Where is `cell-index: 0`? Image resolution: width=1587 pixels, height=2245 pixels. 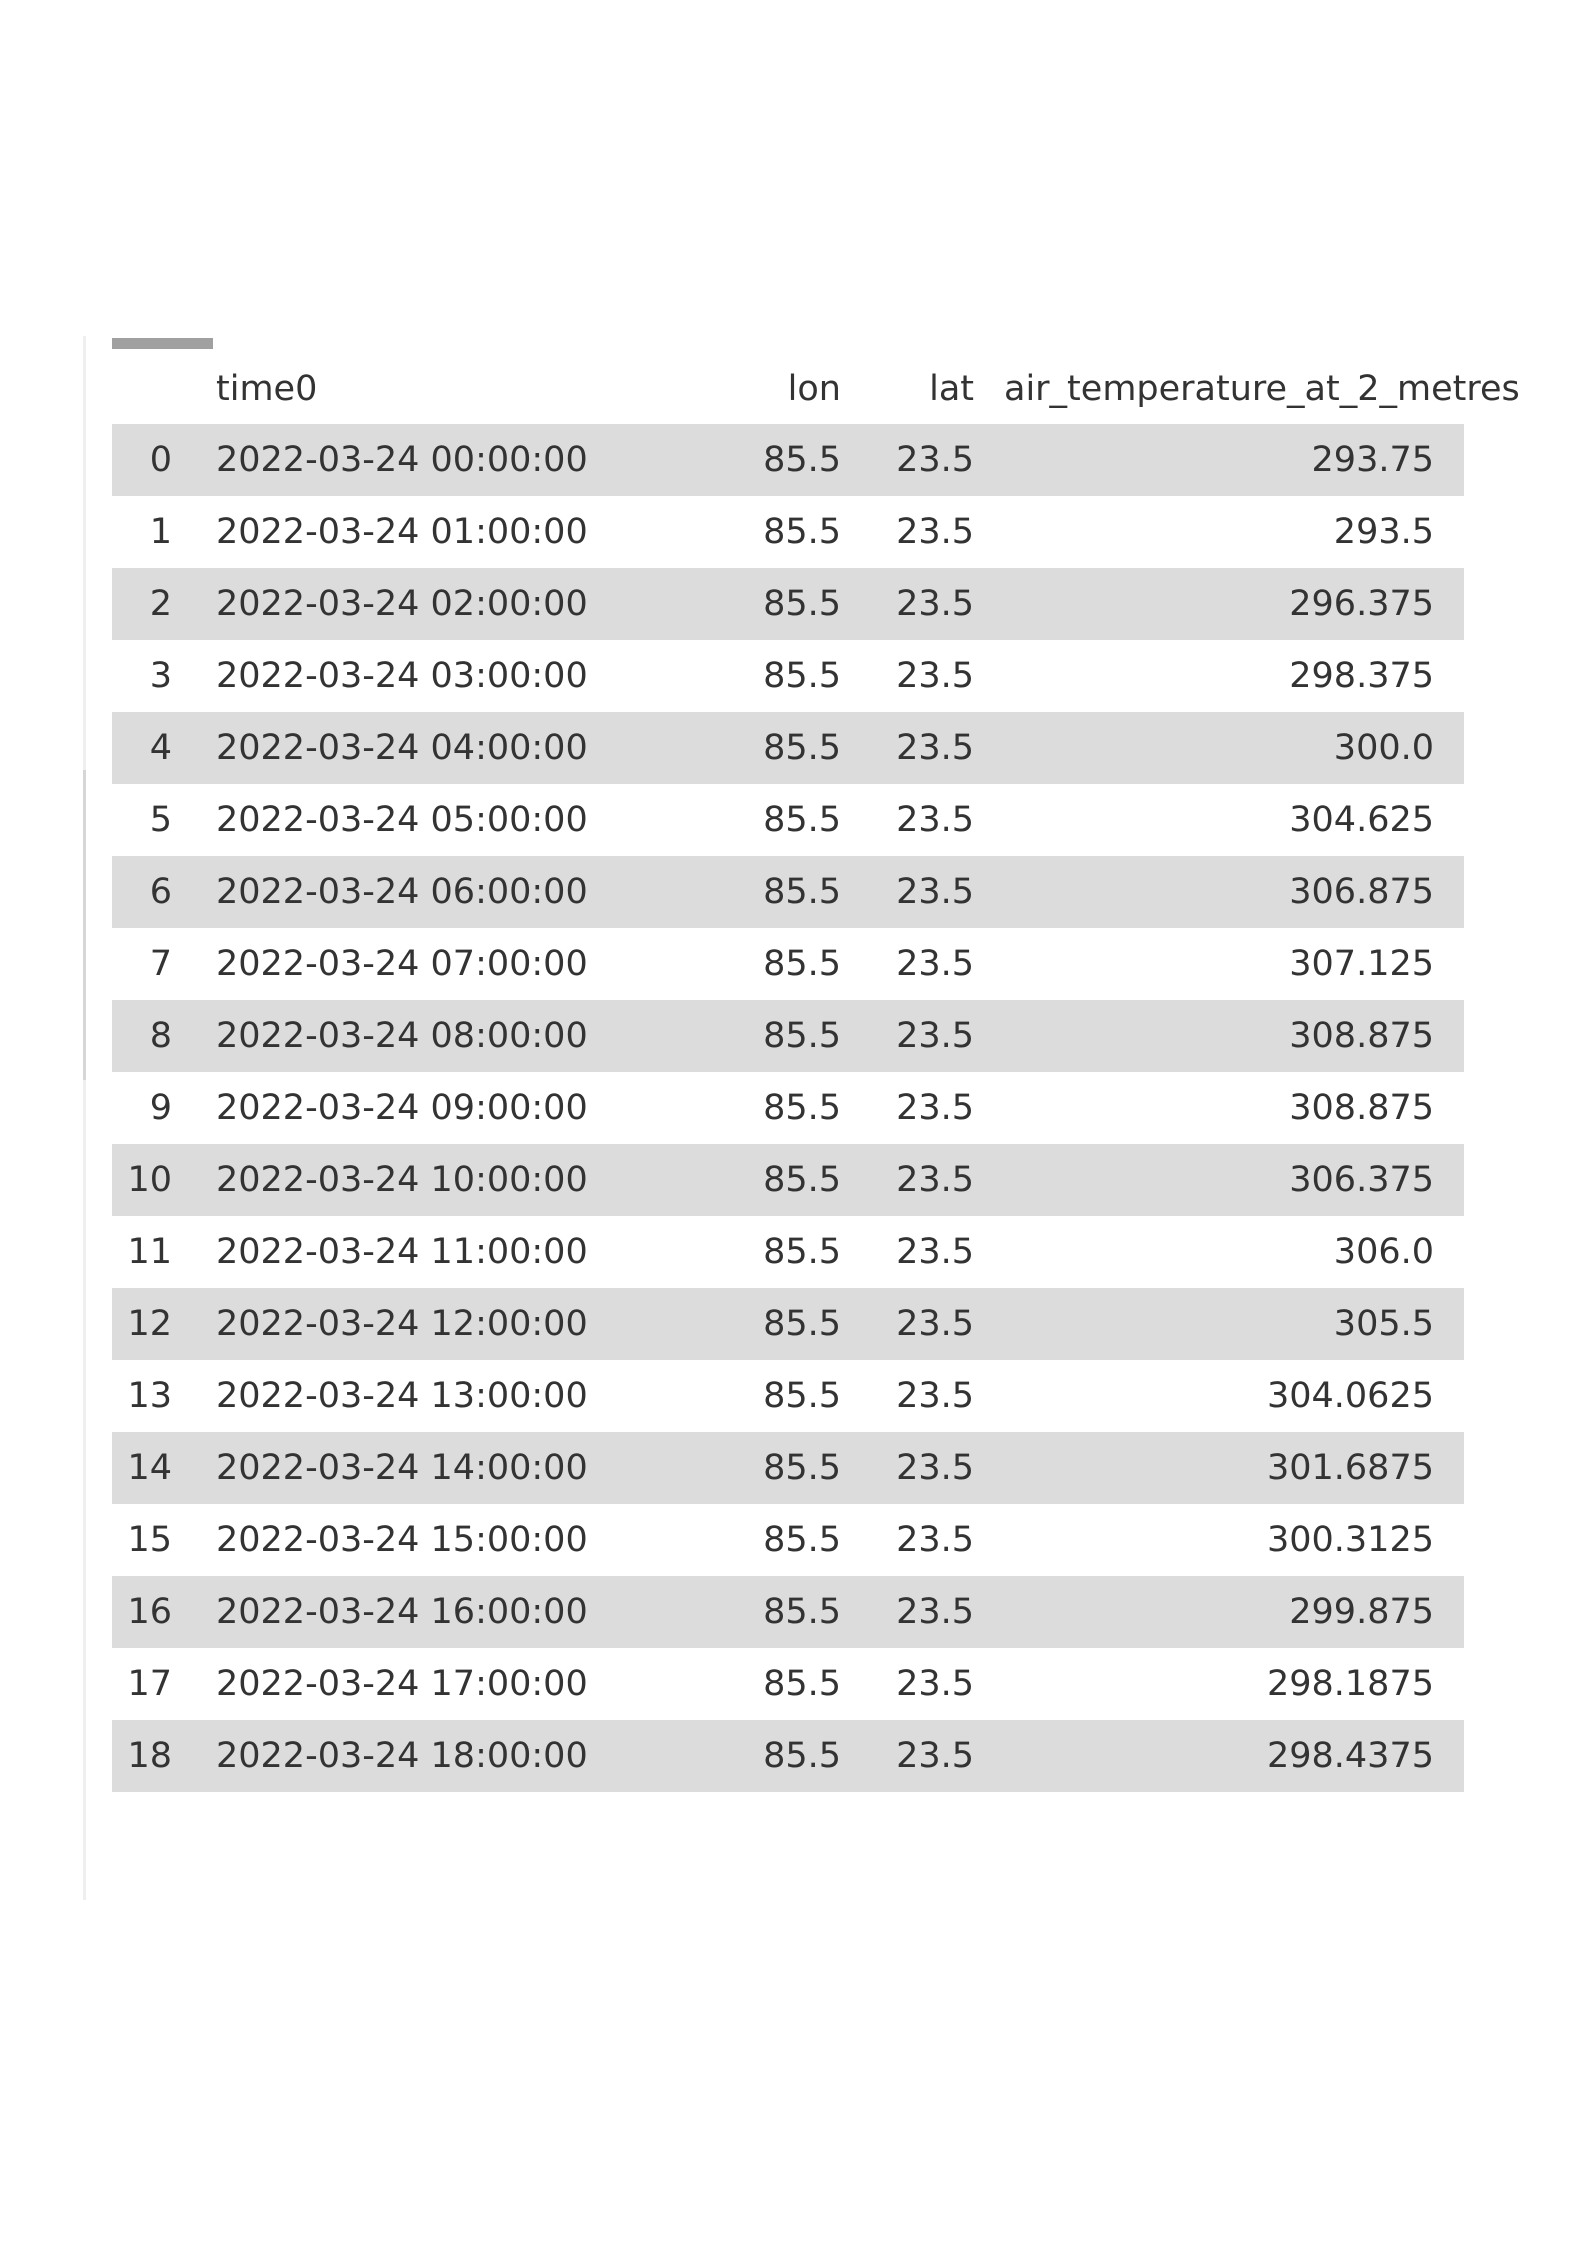 cell-index: 0 is located at coordinates (160, 459).